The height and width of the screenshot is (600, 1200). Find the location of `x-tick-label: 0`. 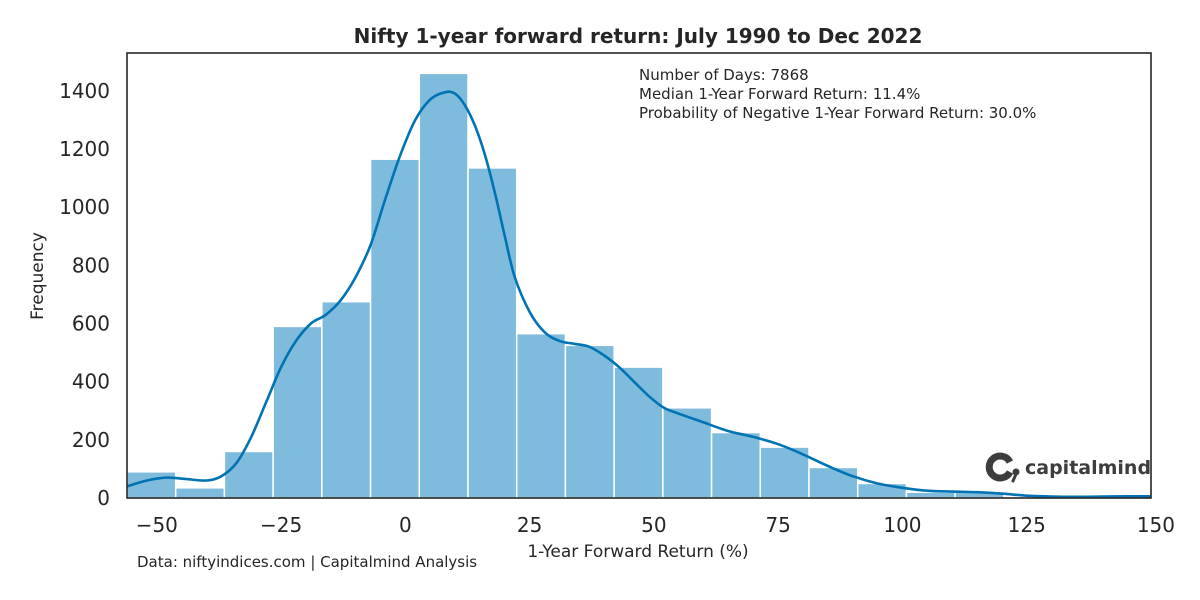

x-tick-label: 0 is located at coordinates (405, 525).